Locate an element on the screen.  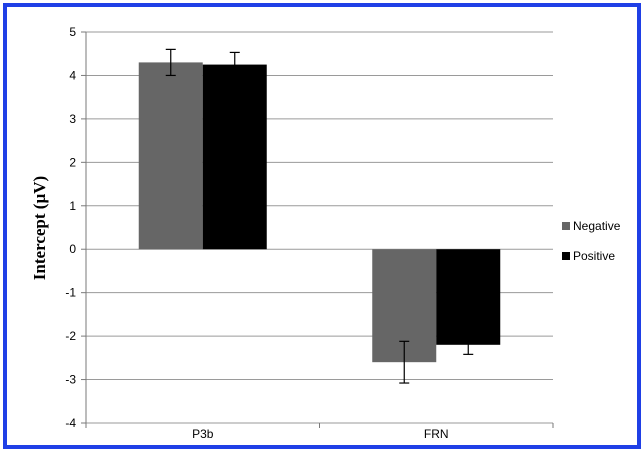
y-tick-label: 2 is located at coordinates (72, 162).